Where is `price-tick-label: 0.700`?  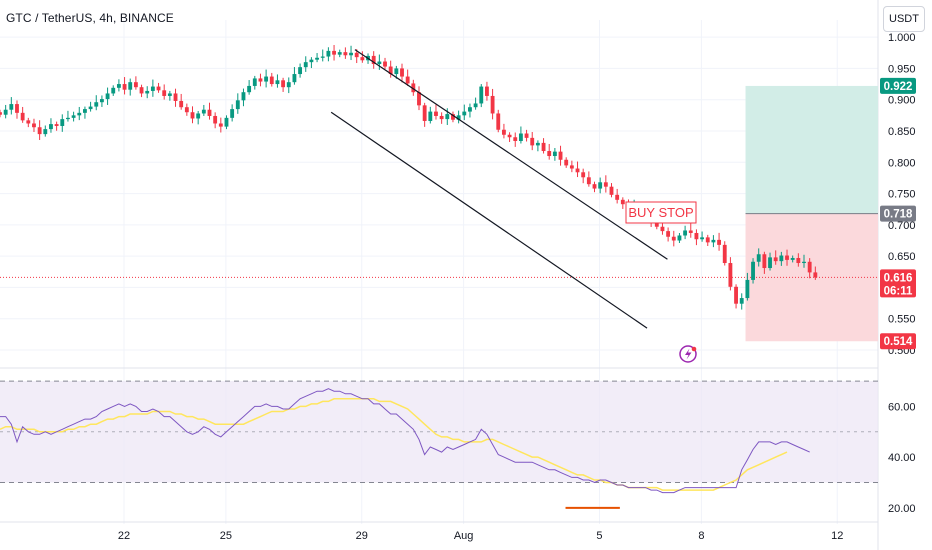
price-tick-label: 0.700 is located at coordinates (902, 226).